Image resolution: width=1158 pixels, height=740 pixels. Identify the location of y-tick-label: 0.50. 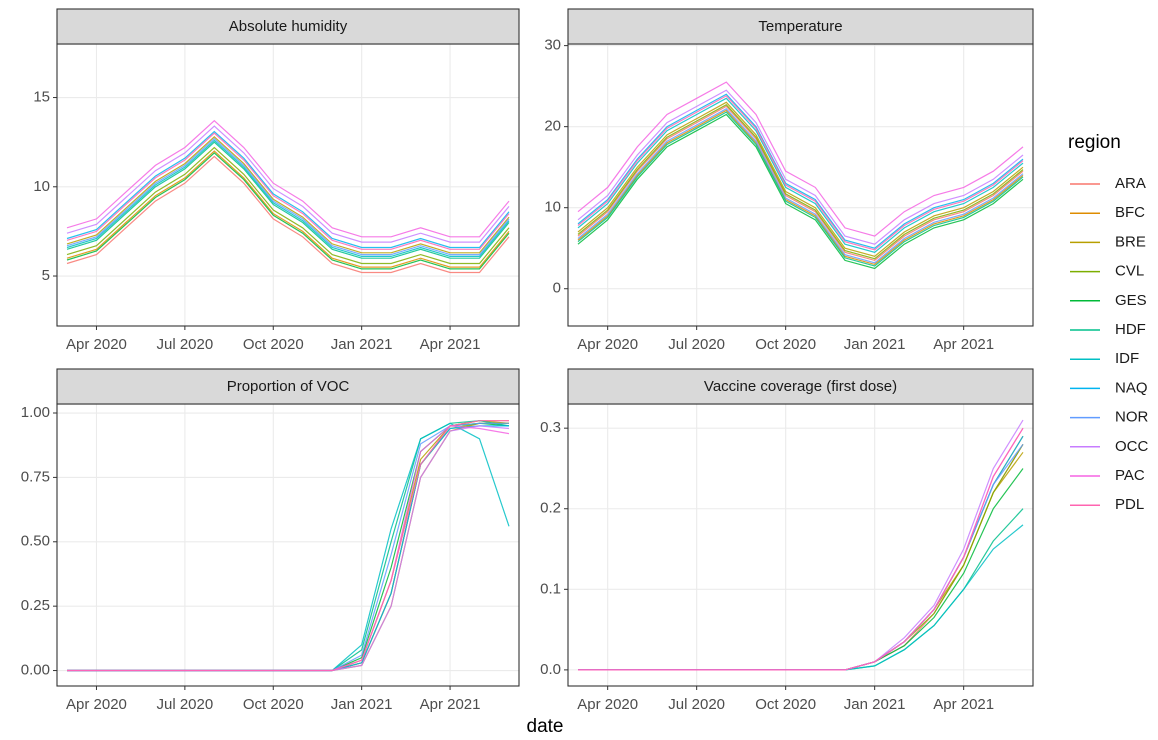
(35, 541).